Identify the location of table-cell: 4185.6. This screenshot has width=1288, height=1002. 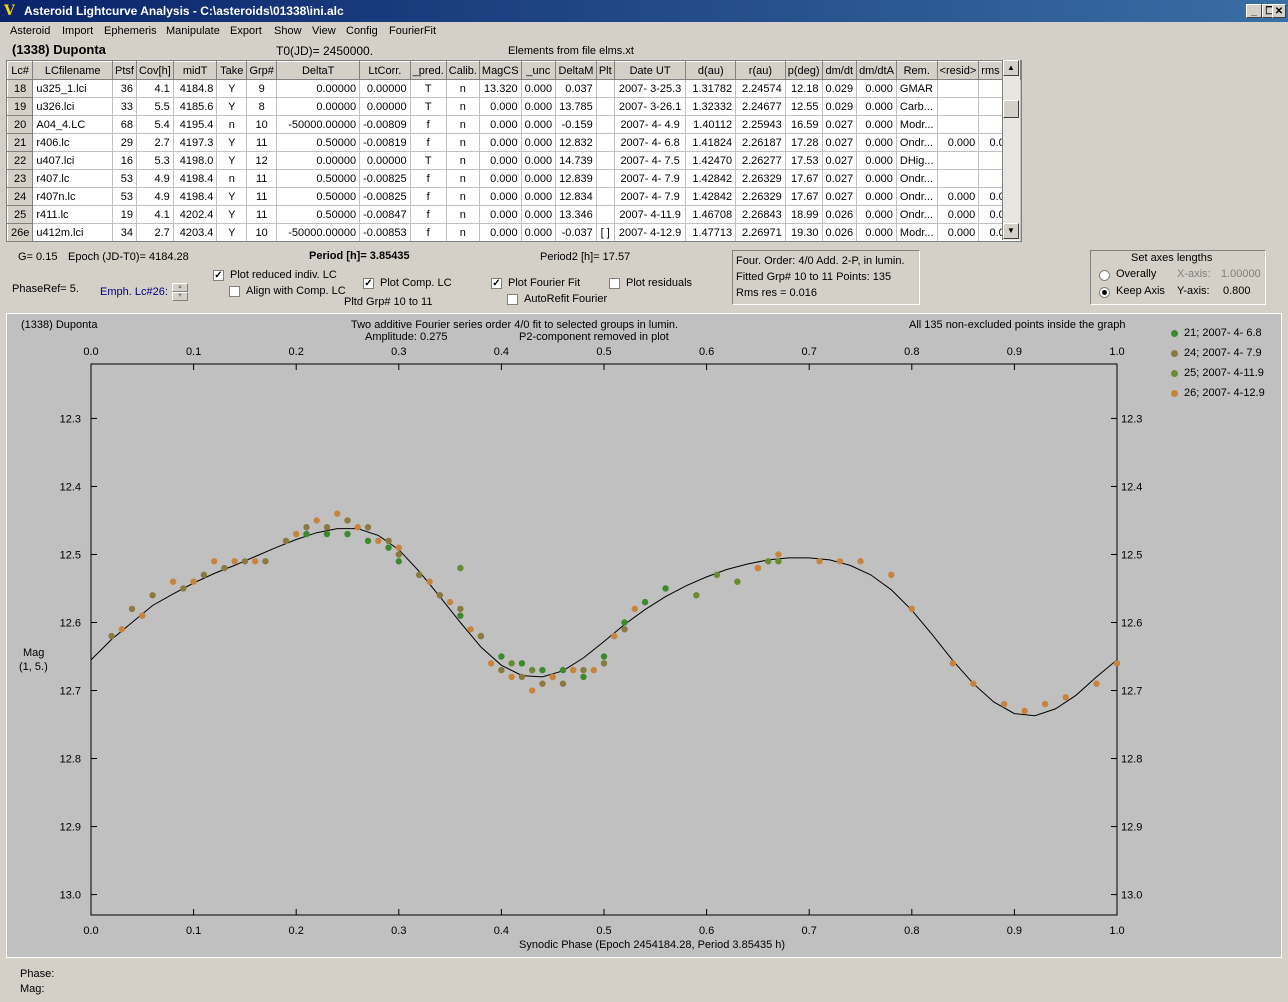
(195, 106).